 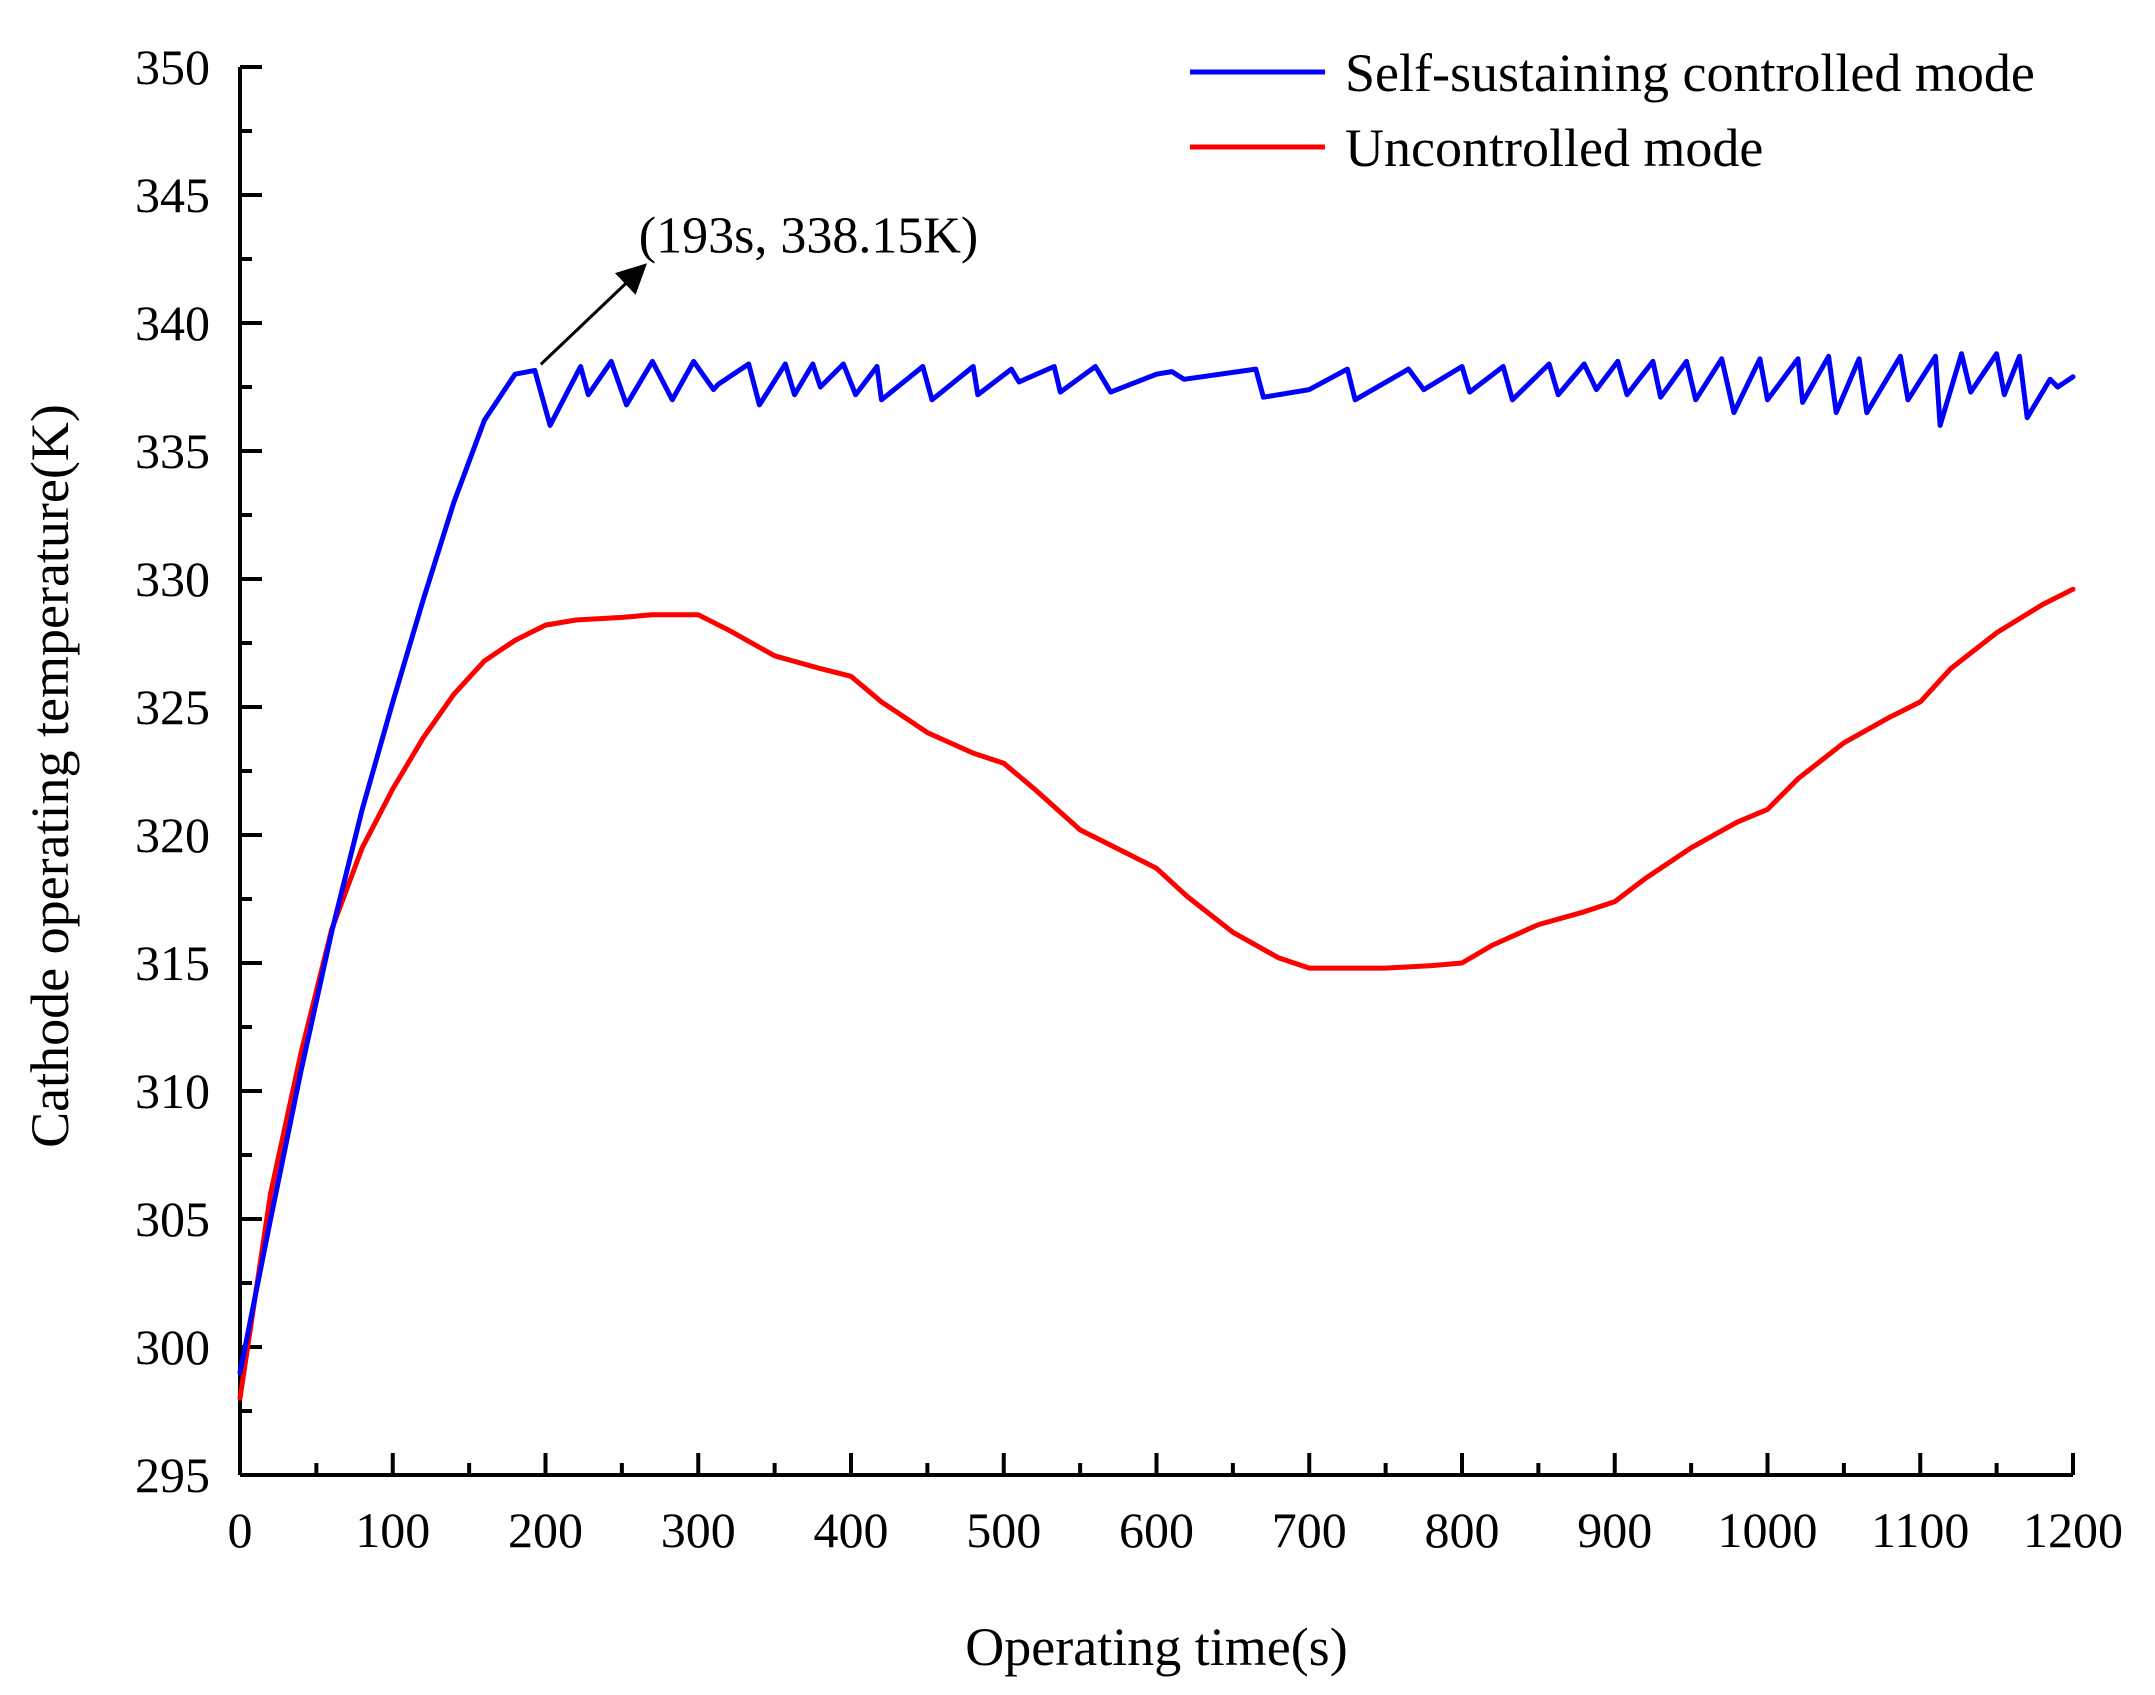 I want to click on x-tick-label: 1000, so click(x=1768, y=1530).